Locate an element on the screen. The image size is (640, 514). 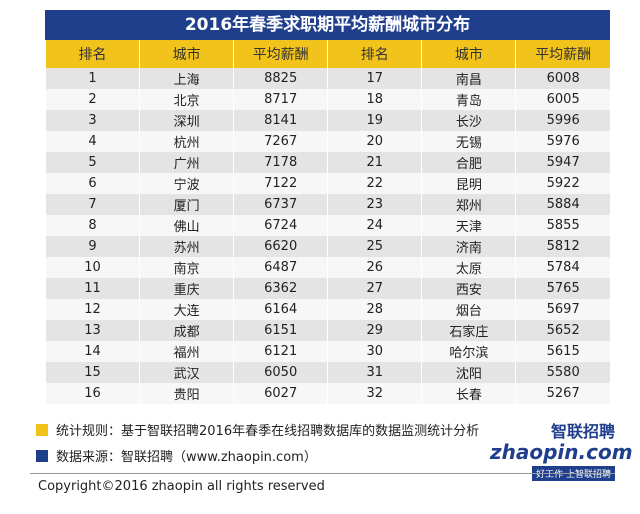
table-cell: 31 is located at coordinates (374, 372).